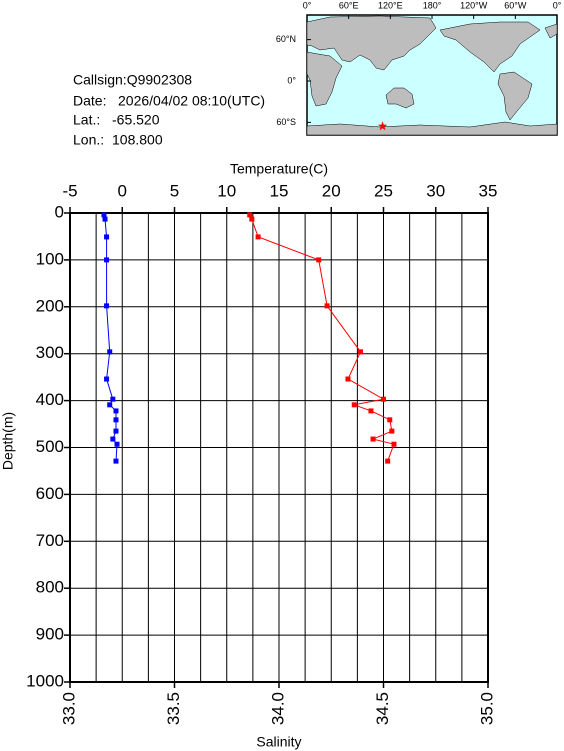 The image size is (564, 751). I want to click on y-tick-label: 100, so click(50, 258).